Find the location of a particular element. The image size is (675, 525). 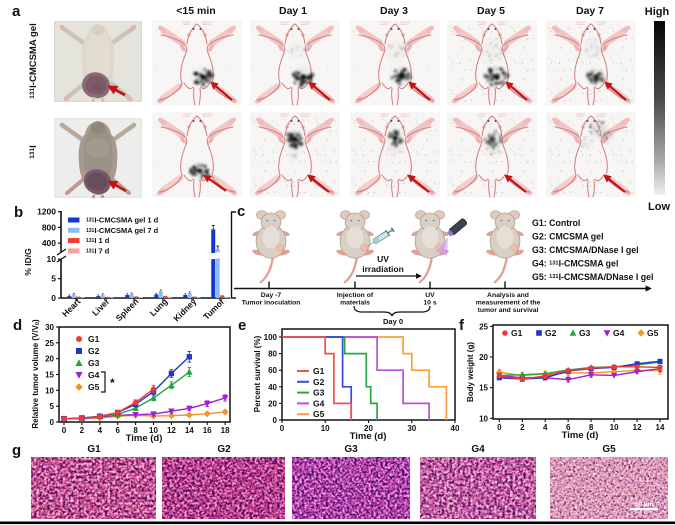

svg-text: G2: CMCSMA gel is located at coordinates (568, 237).